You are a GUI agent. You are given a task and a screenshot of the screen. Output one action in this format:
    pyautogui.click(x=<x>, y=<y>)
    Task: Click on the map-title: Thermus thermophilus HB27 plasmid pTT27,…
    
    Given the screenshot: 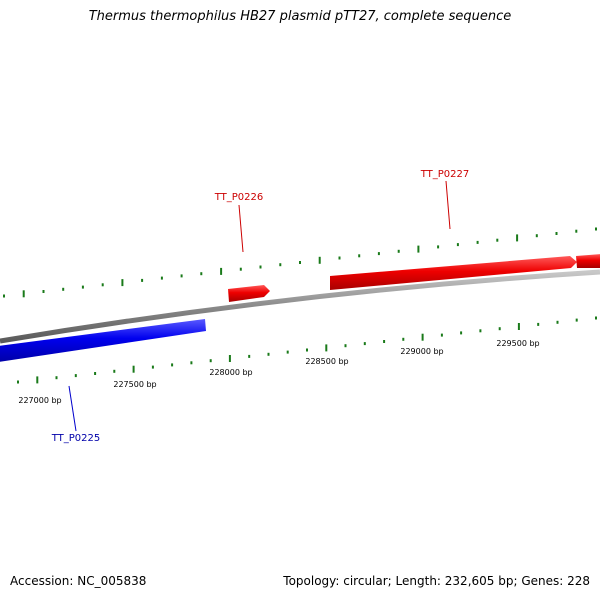 What is the action you would take?
    pyautogui.click(x=300, y=16)
    